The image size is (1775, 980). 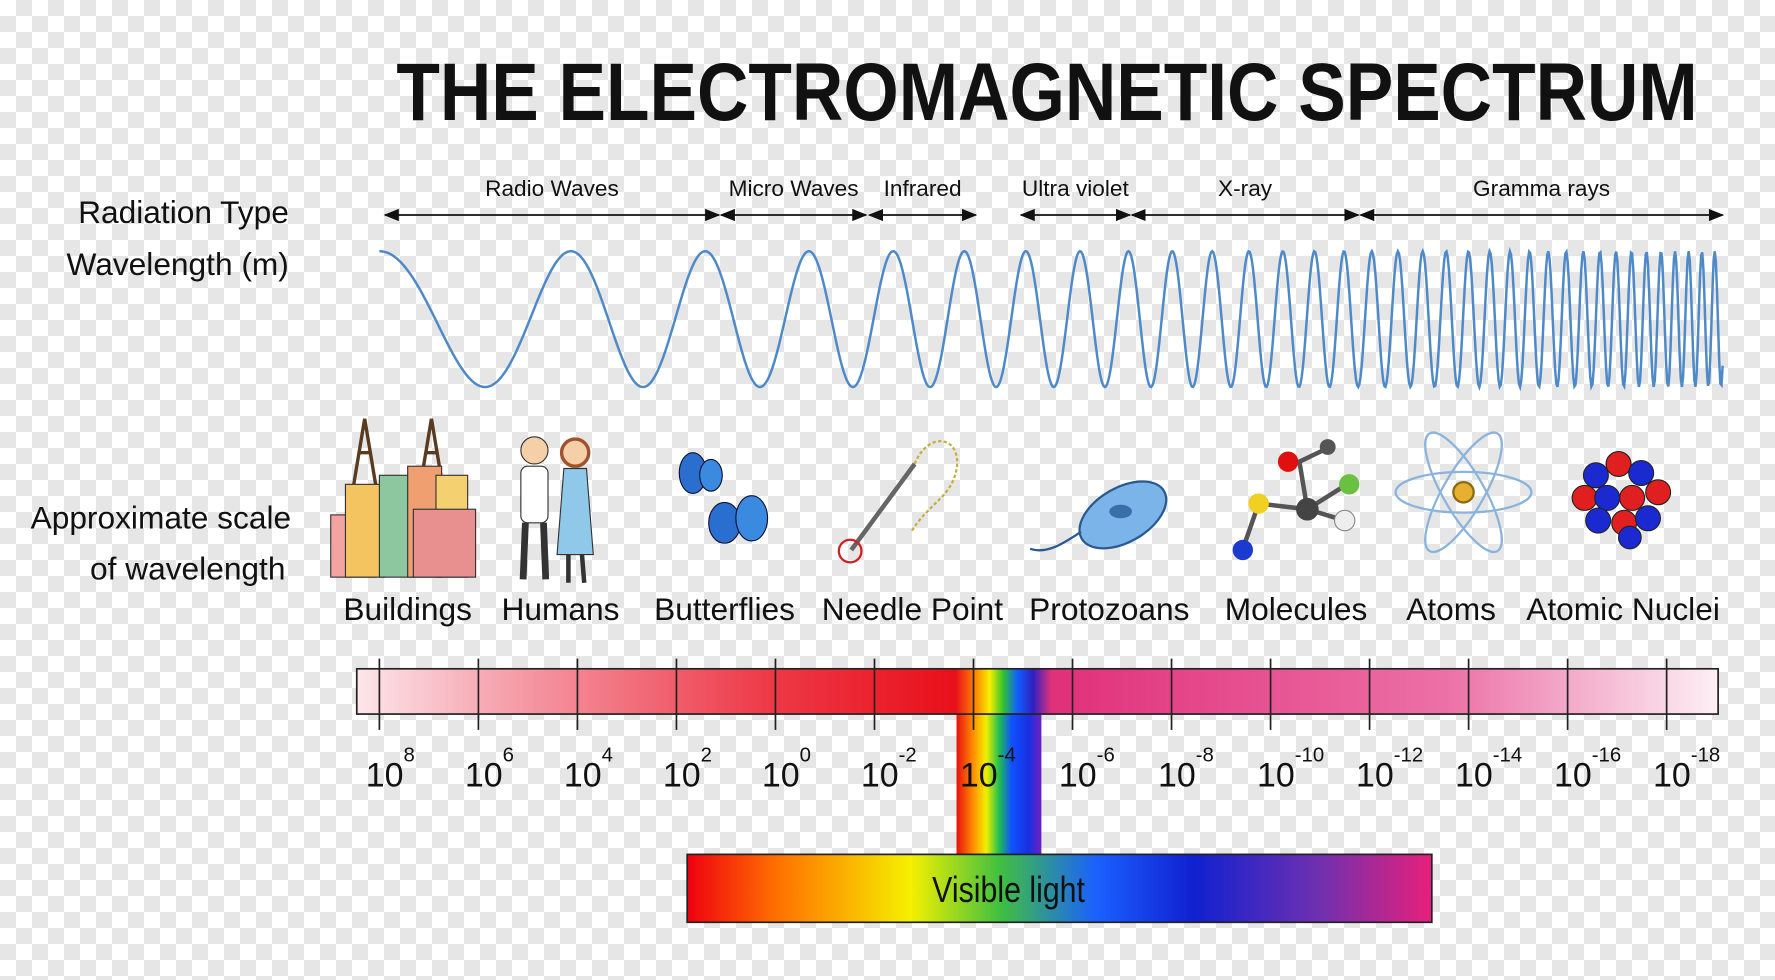 I want to click on row-label: of wavelength, so click(x=187, y=568).